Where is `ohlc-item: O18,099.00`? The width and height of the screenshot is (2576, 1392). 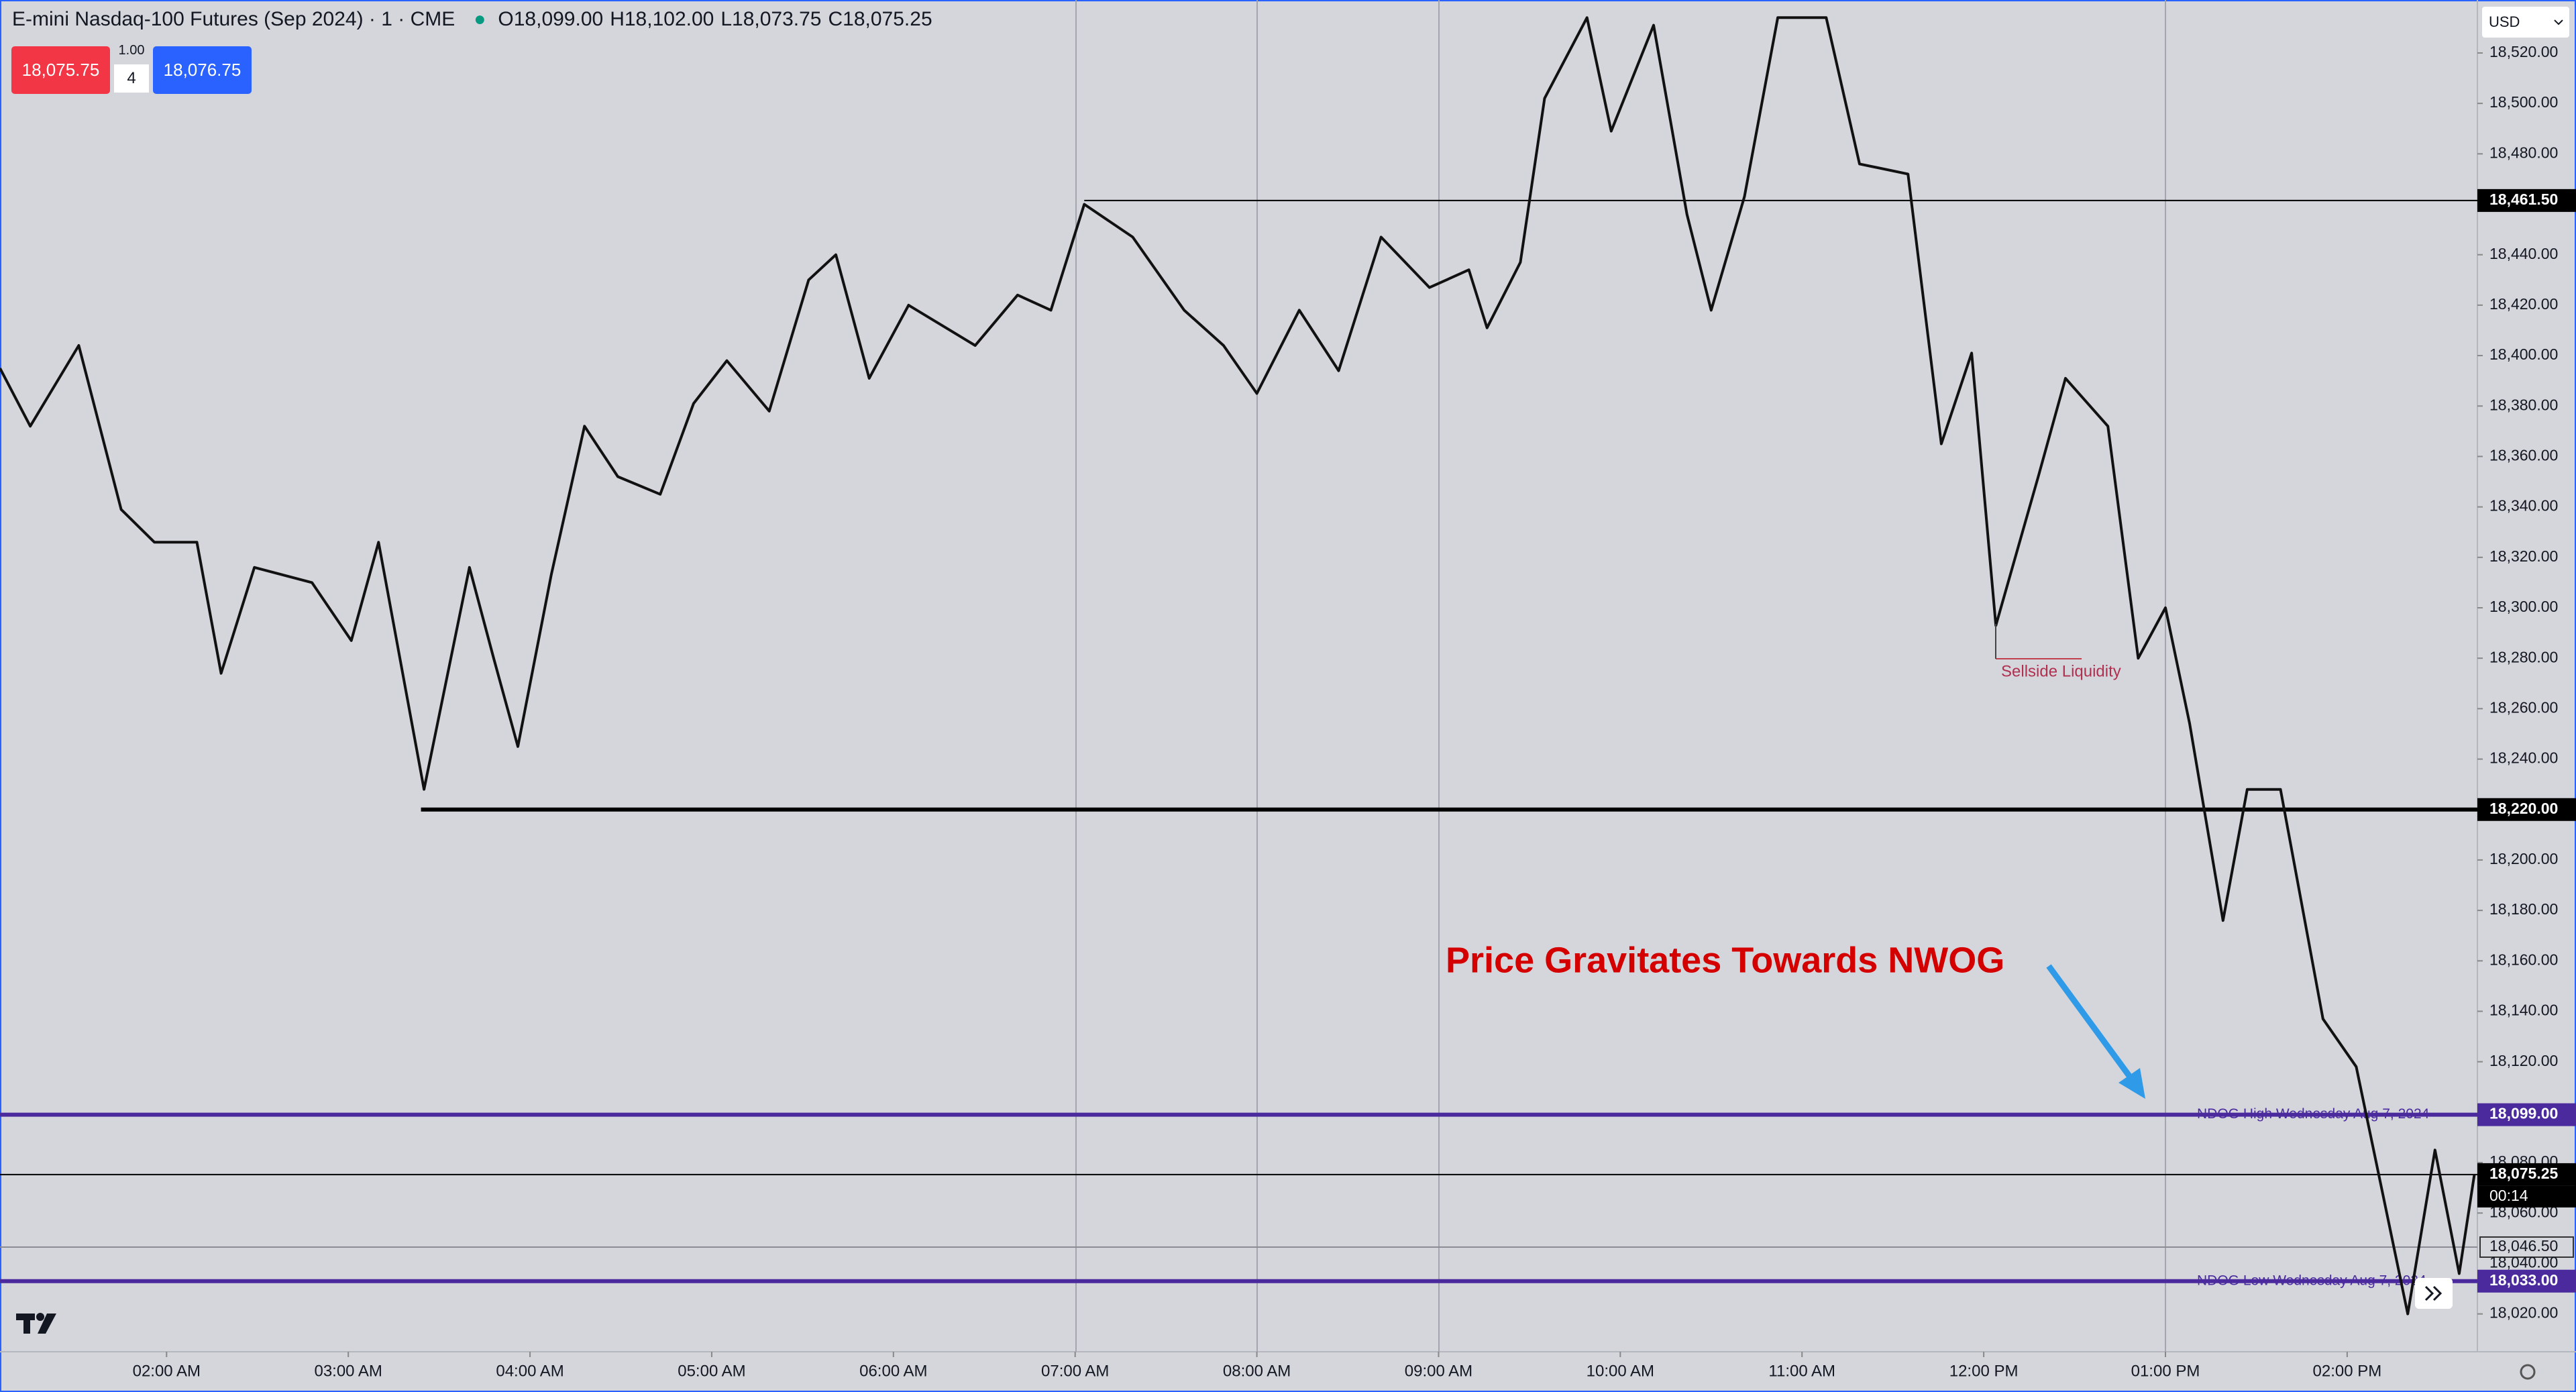 ohlc-item: O18,099.00 is located at coordinates (550, 19).